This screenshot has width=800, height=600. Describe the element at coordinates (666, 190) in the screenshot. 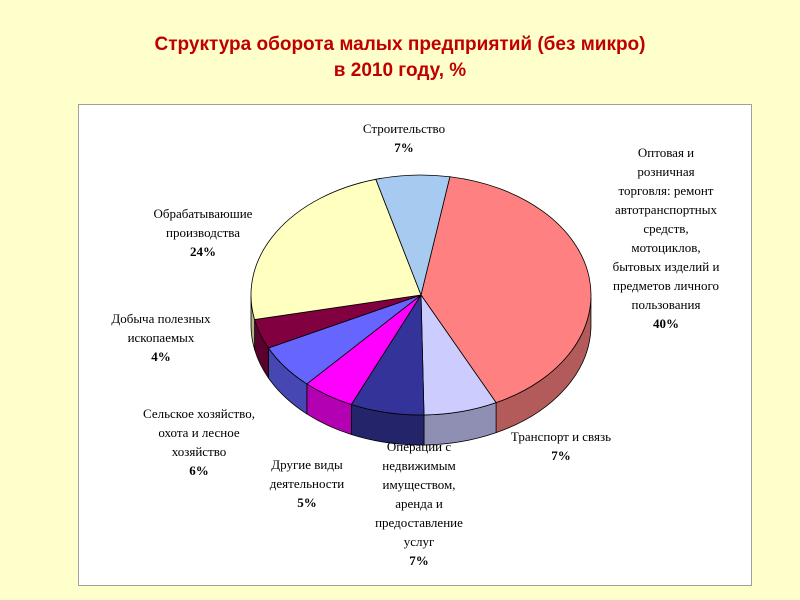

I see `slice-label-0-line-2: торговля: ремонт` at that location.